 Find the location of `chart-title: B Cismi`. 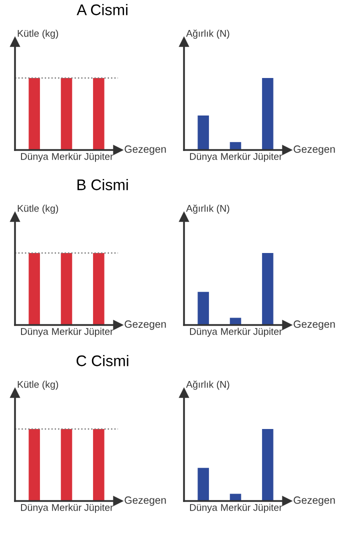

chart-title: B Cismi is located at coordinates (102, 184).